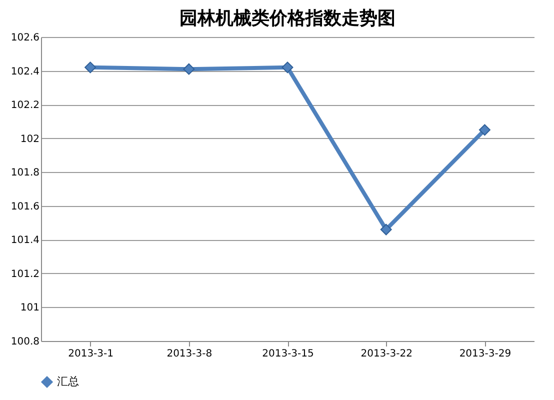  What do you see at coordinates (189, 354) in the screenshot?
I see `x-tick-label: 2013-3-8` at bounding box center [189, 354].